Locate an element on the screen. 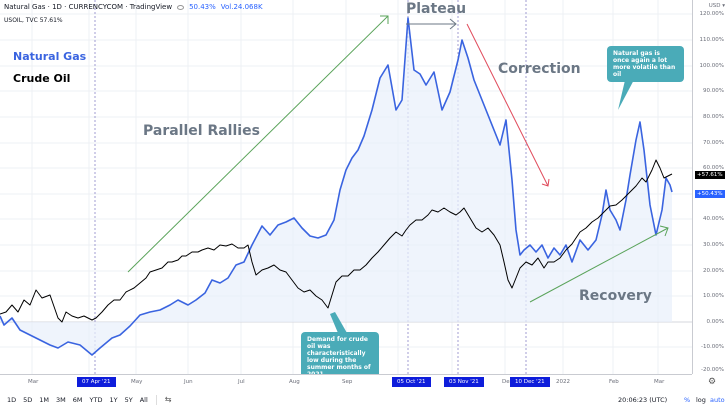 This screenshot has width=728, height=409. y-tick: 30.00% is located at coordinates (713, 245).